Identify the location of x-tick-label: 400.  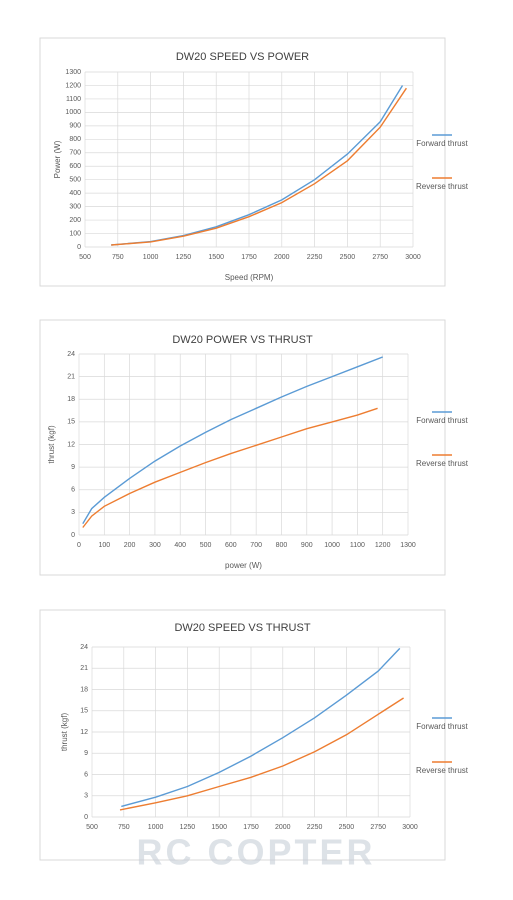
(180, 545).